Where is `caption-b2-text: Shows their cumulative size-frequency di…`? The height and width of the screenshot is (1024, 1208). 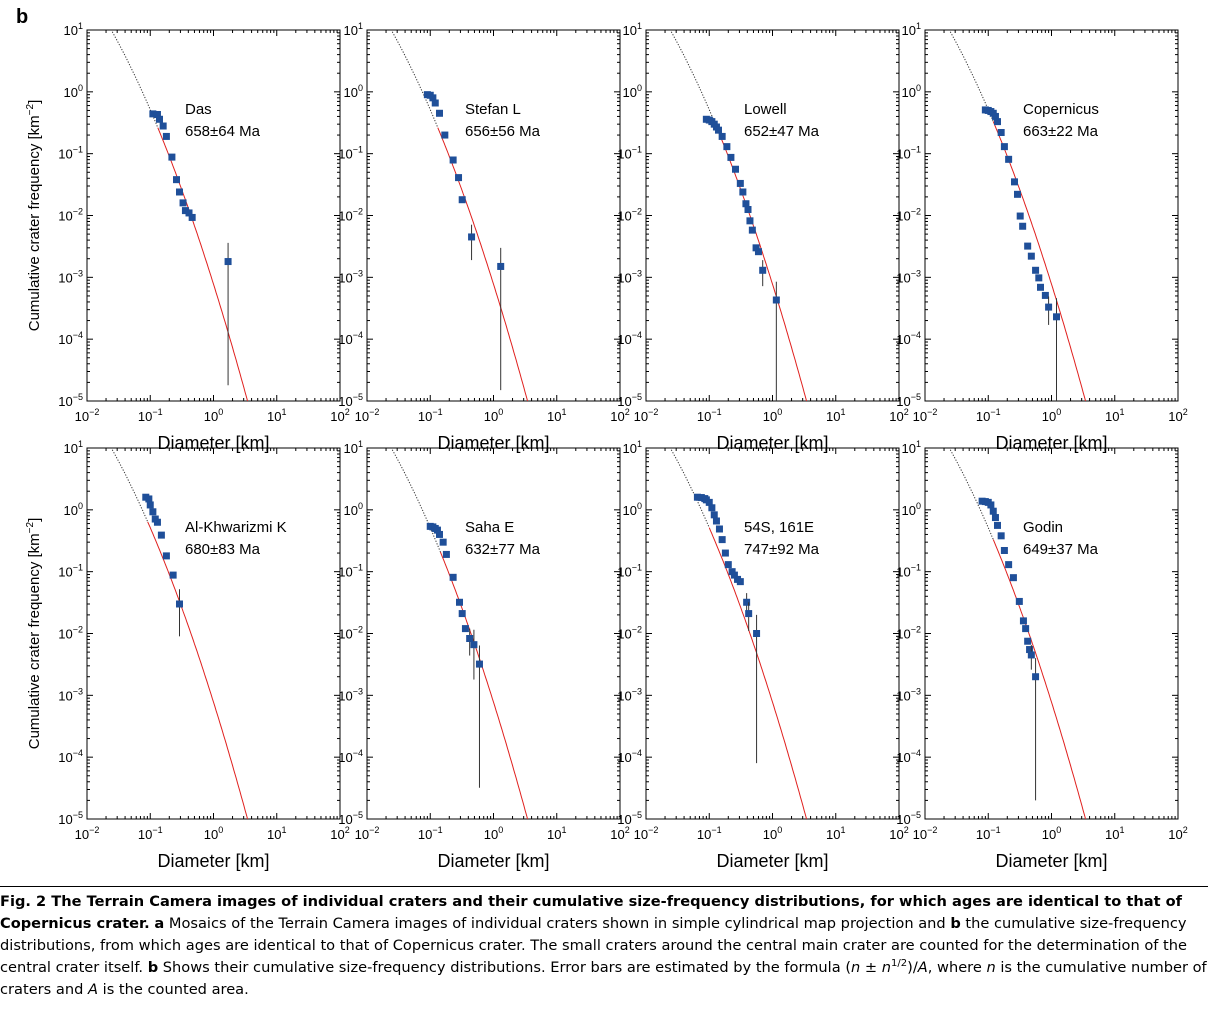 caption-b2-text: Shows their cumulative size-frequency di… is located at coordinates (505, 967).